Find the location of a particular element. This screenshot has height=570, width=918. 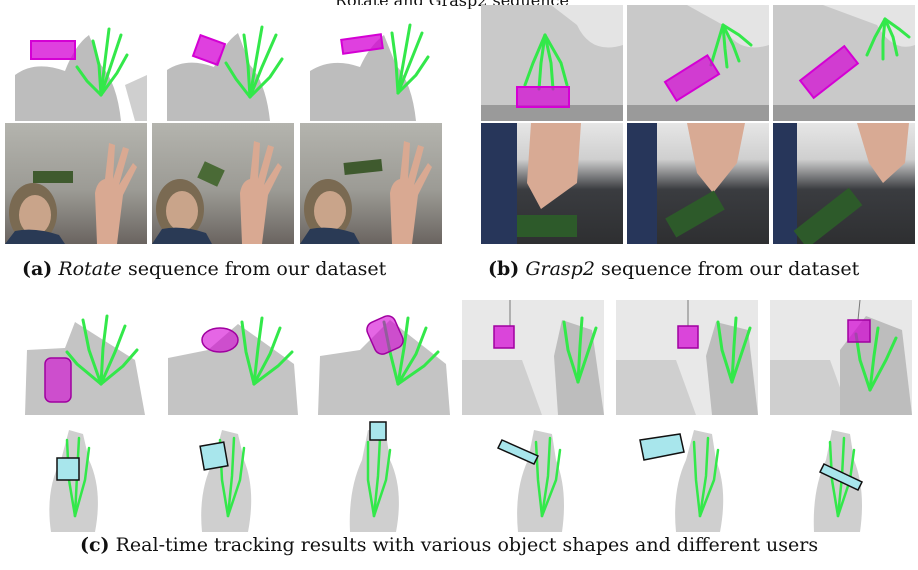

header-cut-text: Rotate and Grasp2 sequence is located at coordinates (452, 4).